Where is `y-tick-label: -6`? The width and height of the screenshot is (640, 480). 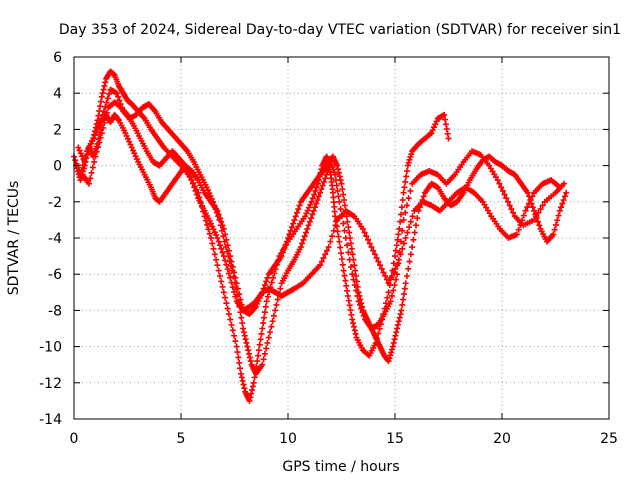 y-tick-label: -6 is located at coordinates (55, 275).